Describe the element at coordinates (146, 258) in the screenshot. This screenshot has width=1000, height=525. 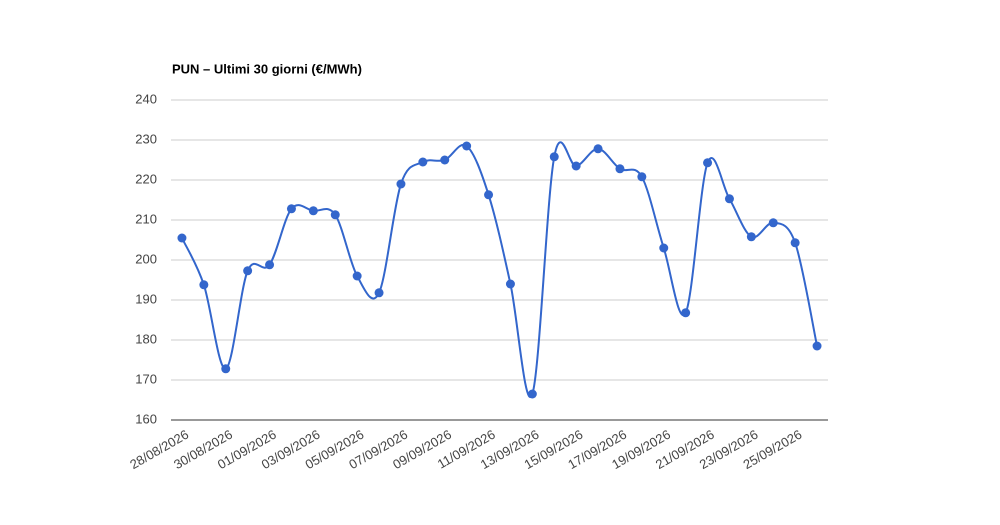
I see `y-tick-label: 200` at that location.